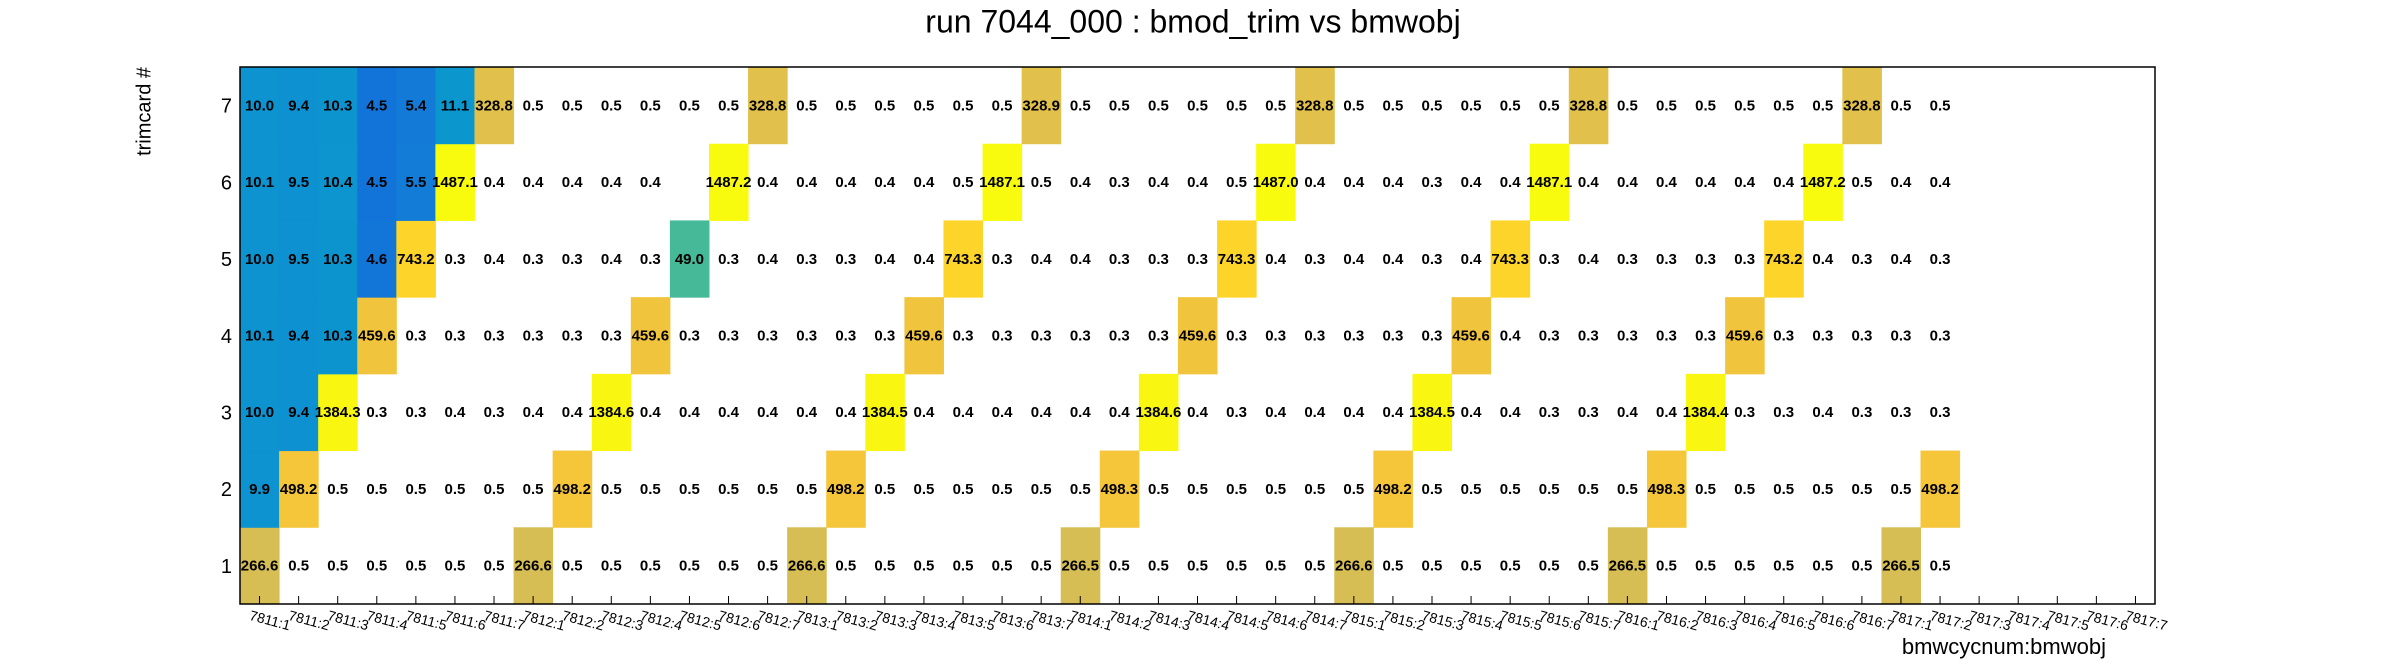 This screenshot has width=2396, height=672. I want to click on cell-label: 1384.6, so click(1158, 412).